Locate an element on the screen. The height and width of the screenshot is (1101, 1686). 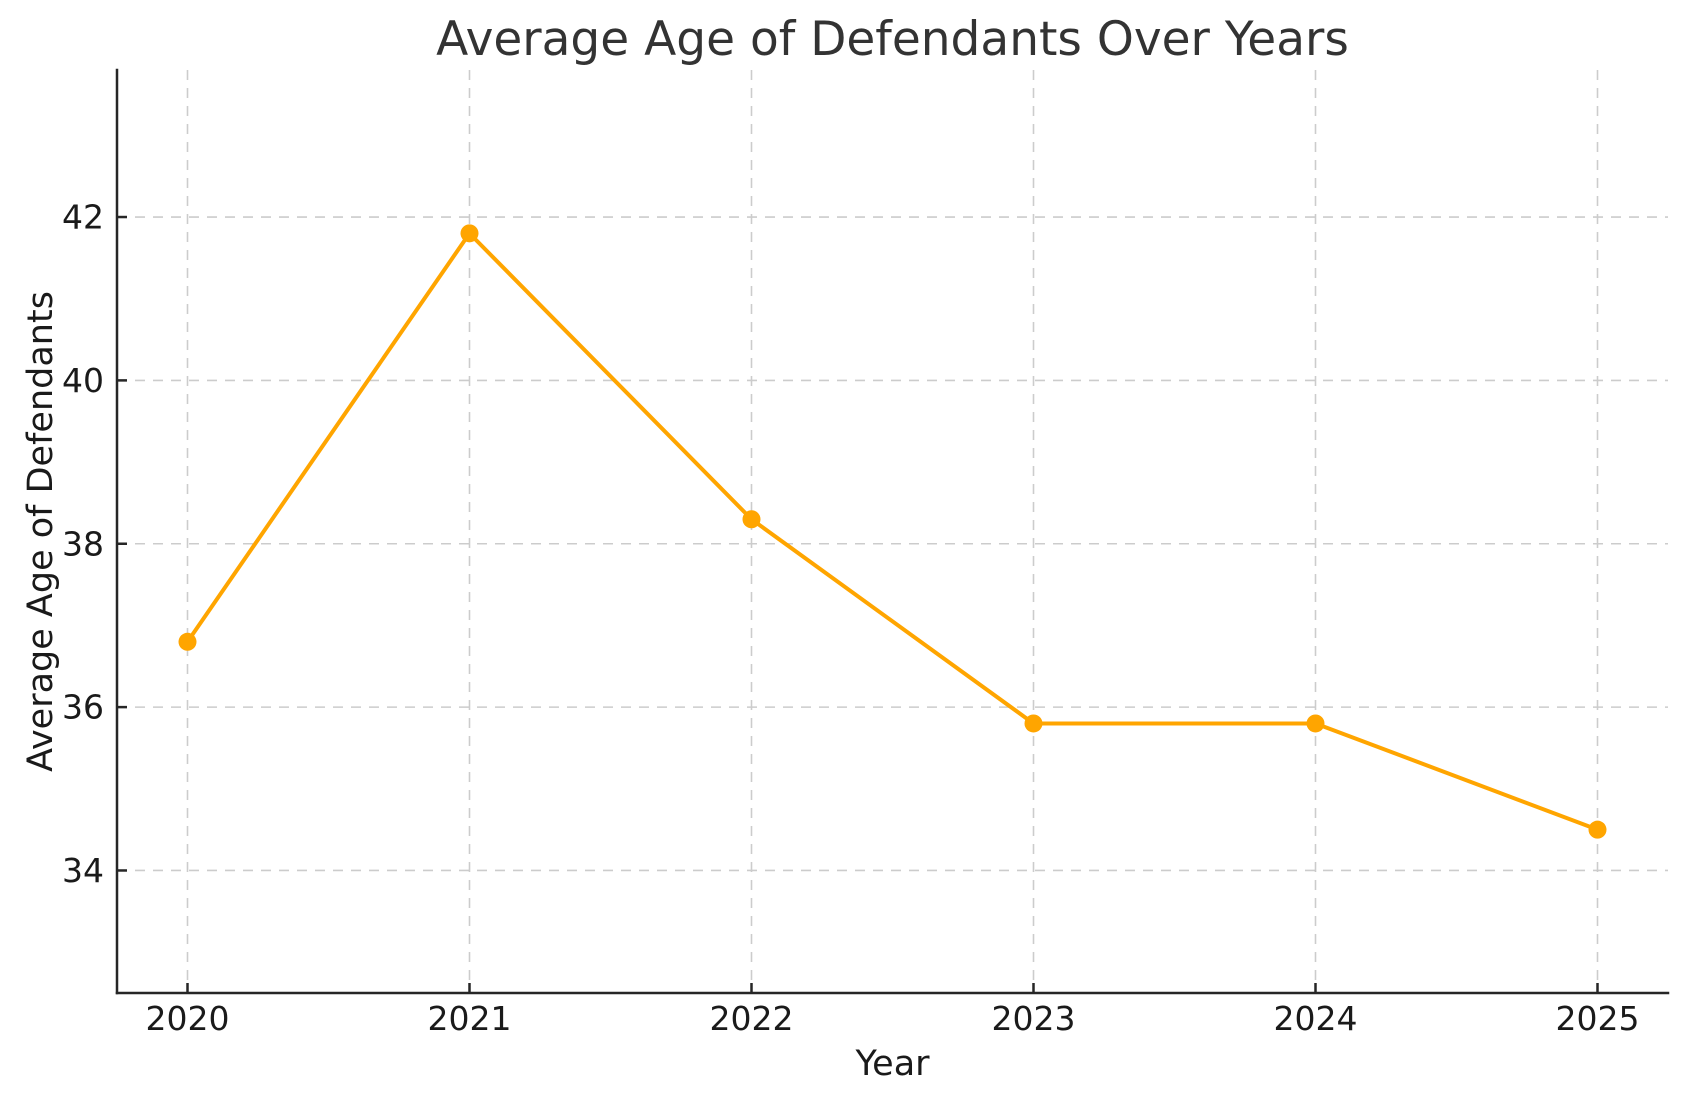
x-tick-label: 2020 is located at coordinates (188, 1018).